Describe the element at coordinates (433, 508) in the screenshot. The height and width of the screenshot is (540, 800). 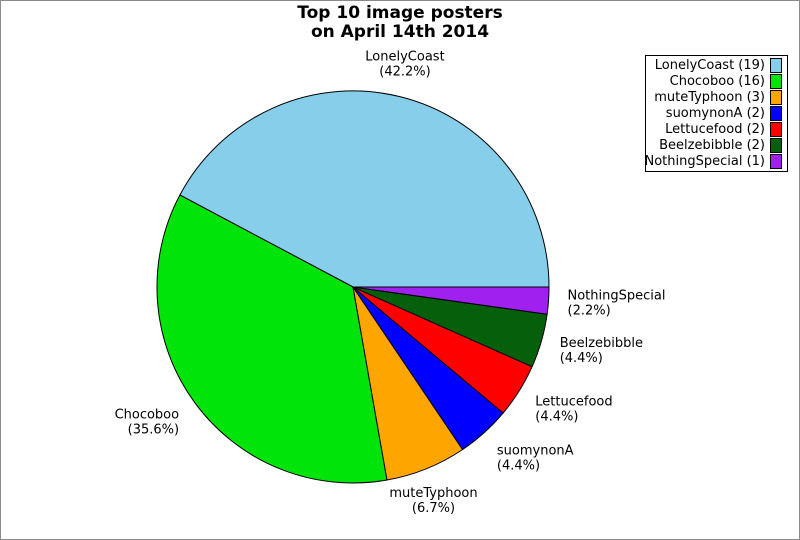
I see `pie-label-pct-muteTyphoon: (6.7%)` at that location.